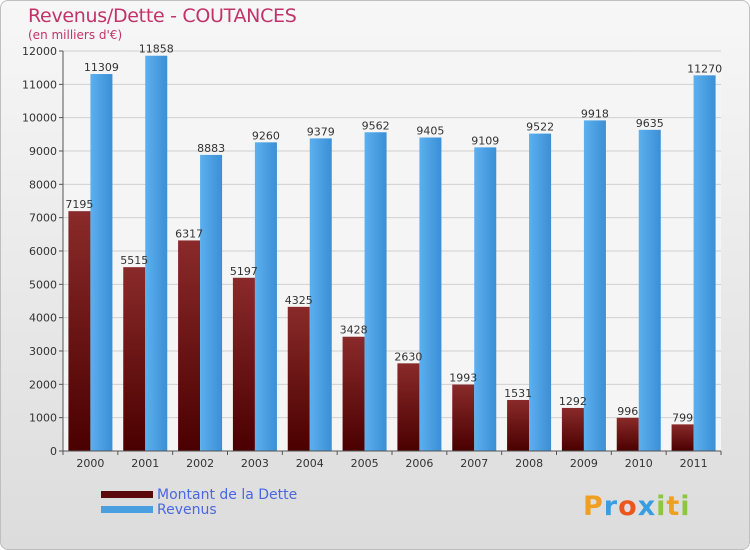 Image resolution: width=750 pixels, height=550 pixels. Describe the element at coordinates (627, 434) in the screenshot. I see `bar-dette-2010` at that location.